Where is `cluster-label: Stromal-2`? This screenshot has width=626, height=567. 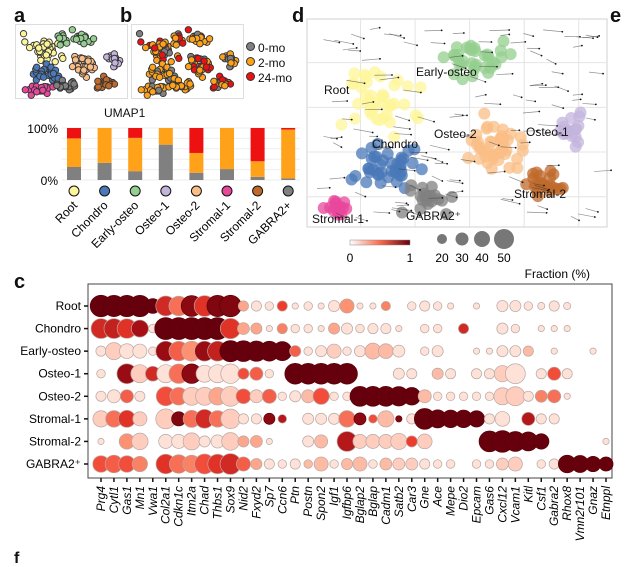
cluster-label: Stromal-2 is located at coordinates (540, 194).